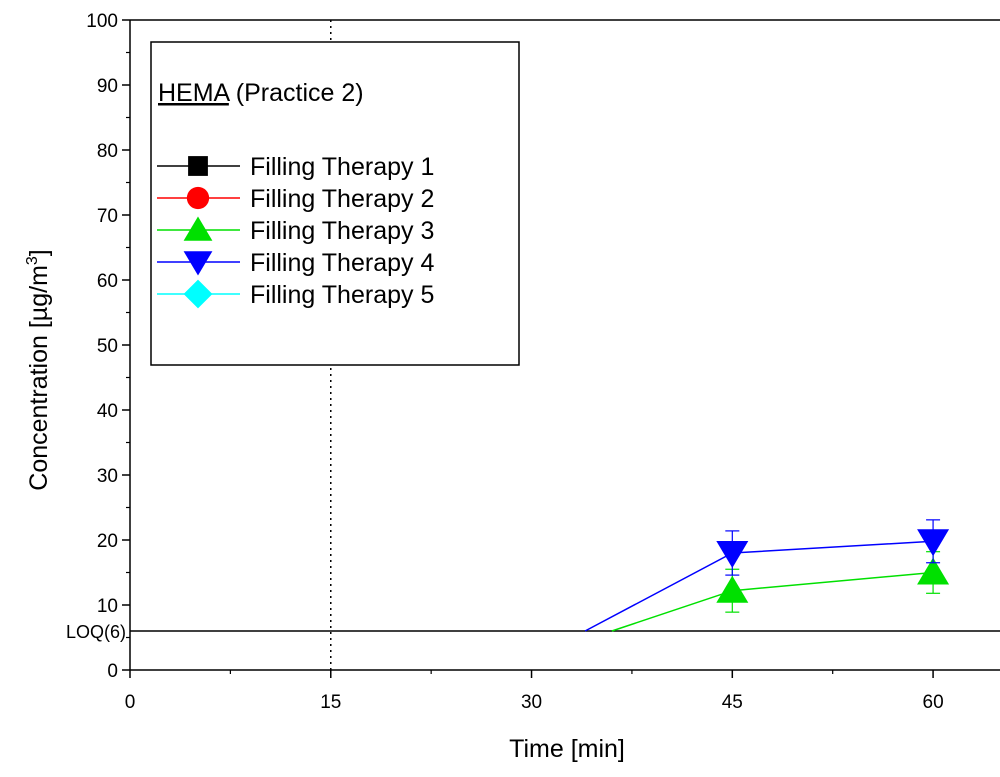  I want to click on legend-title-underlined: HEMA, so click(194, 93).